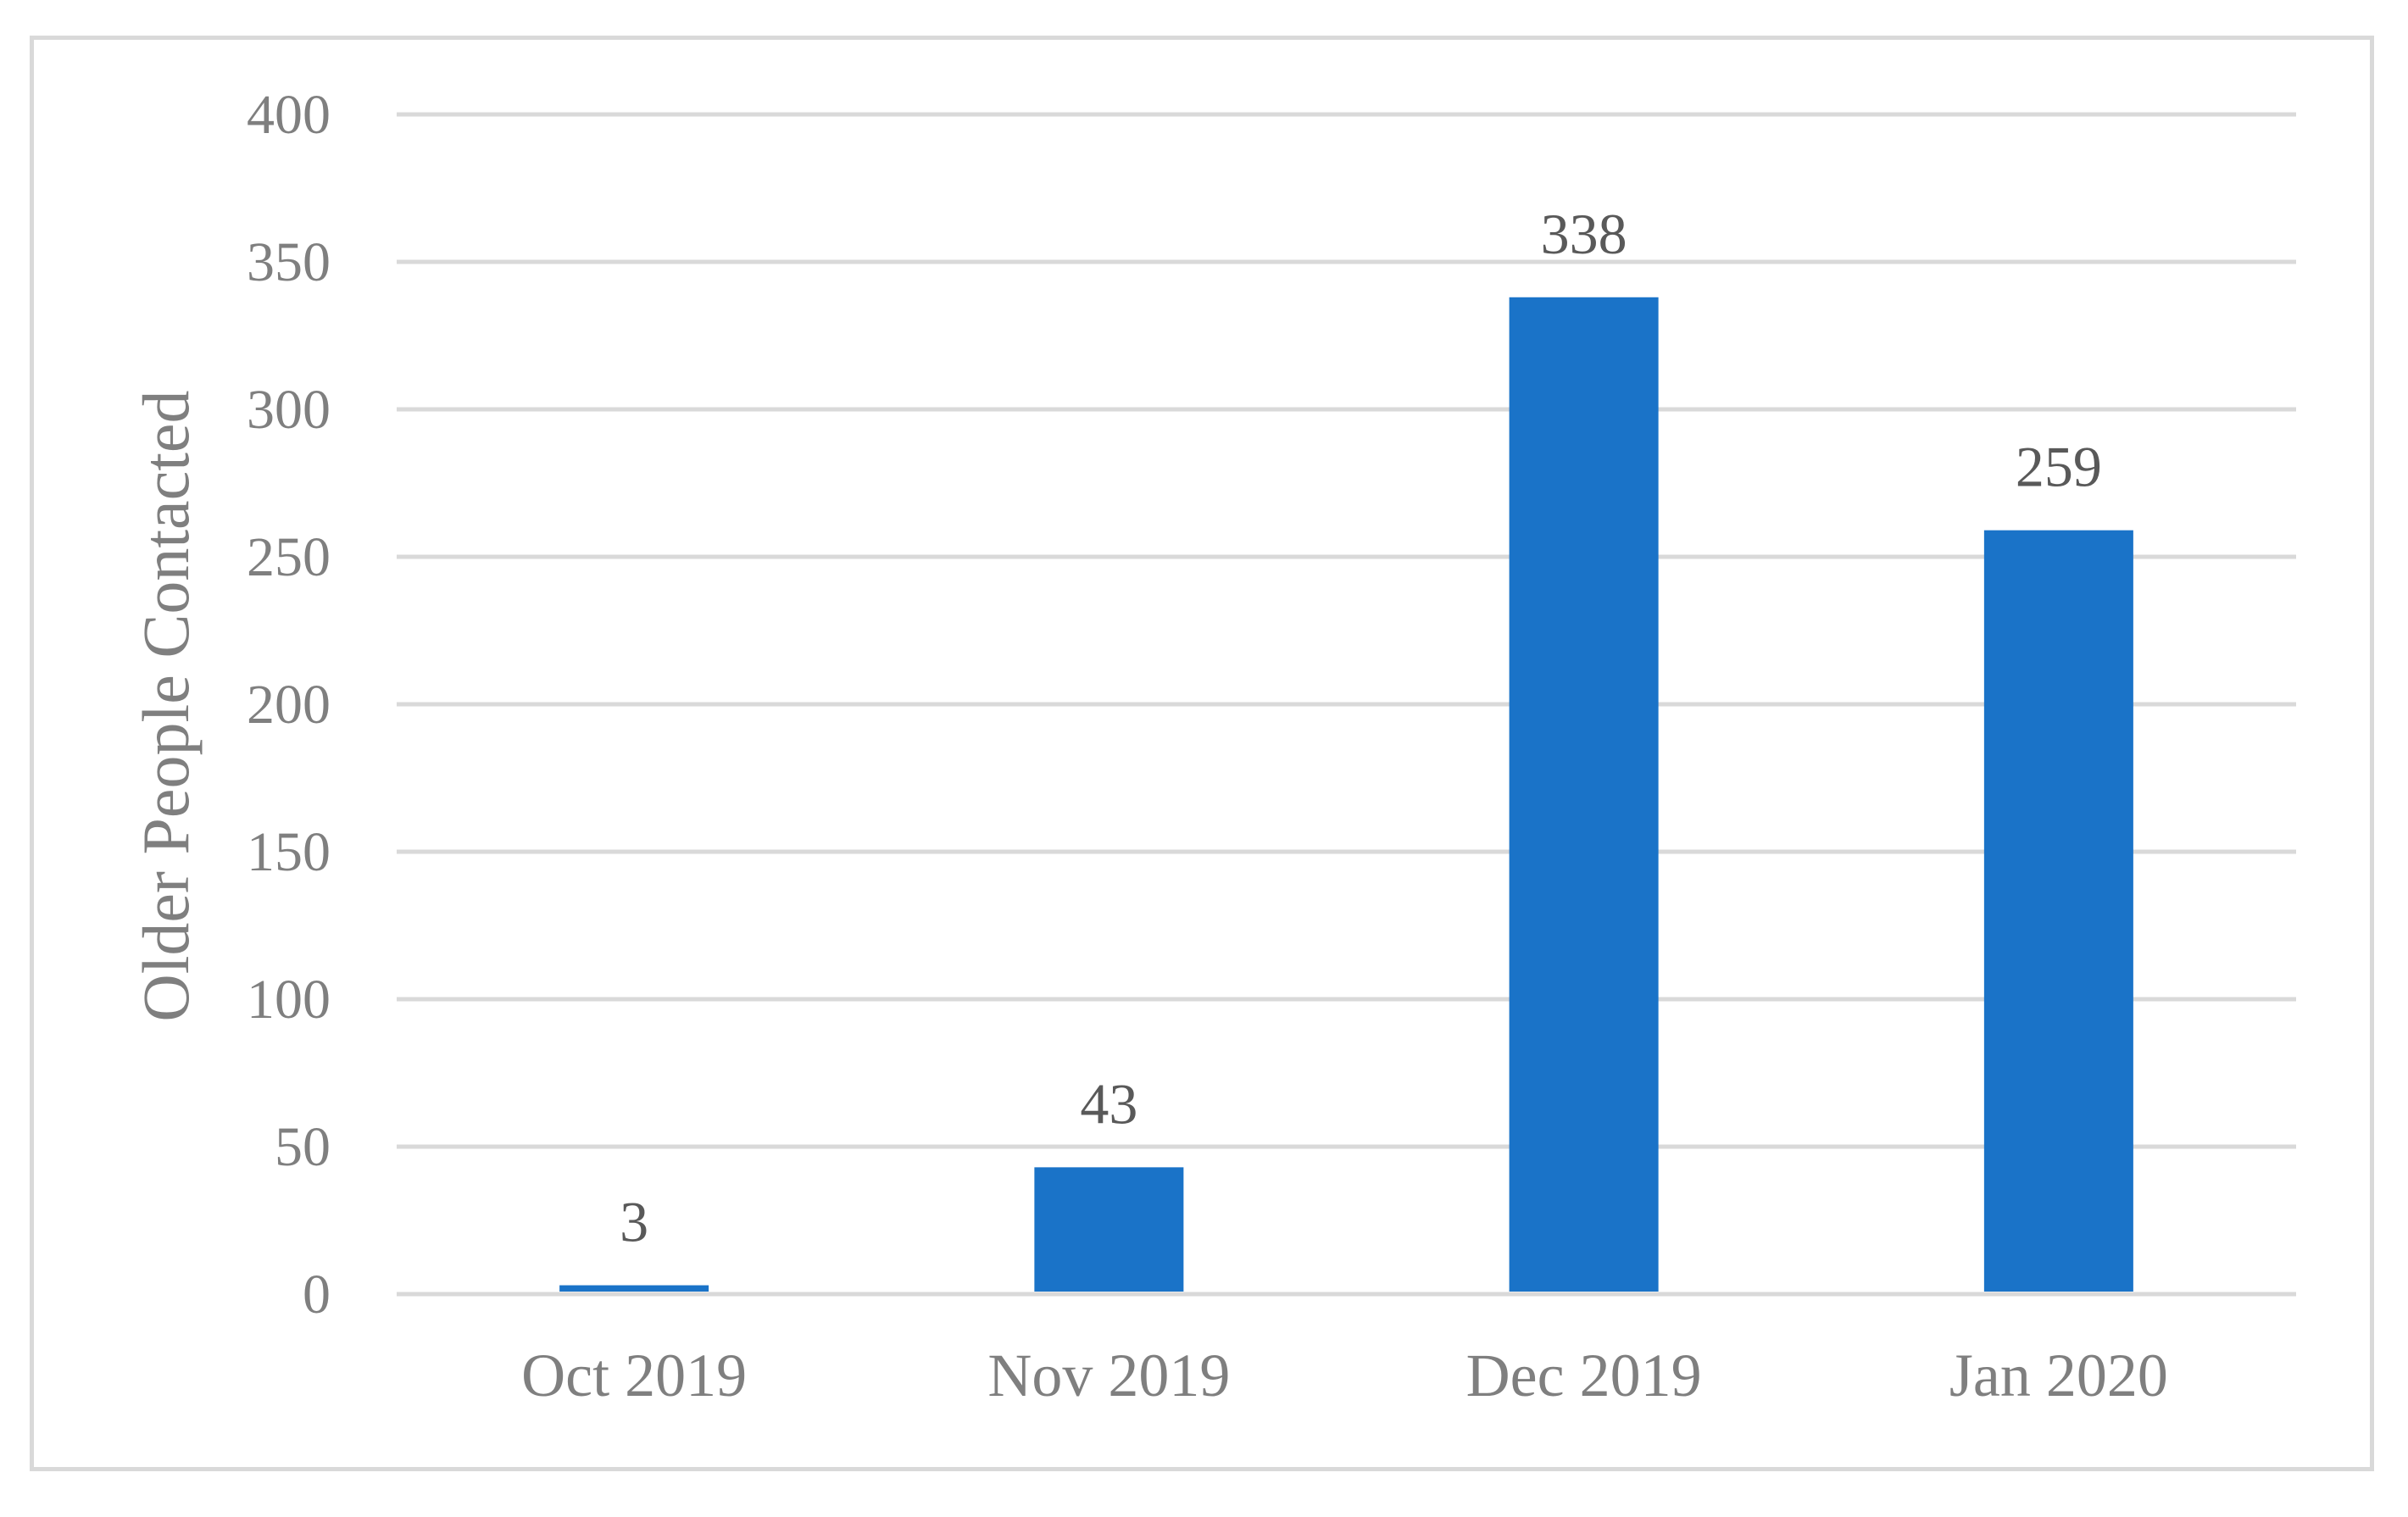 This screenshot has height=1517, width=2408. What do you see at coordinates (634, 1375) in the screenshot?
I see `x-tick-label: Oct 2019` at bounding box center [634, 1375].